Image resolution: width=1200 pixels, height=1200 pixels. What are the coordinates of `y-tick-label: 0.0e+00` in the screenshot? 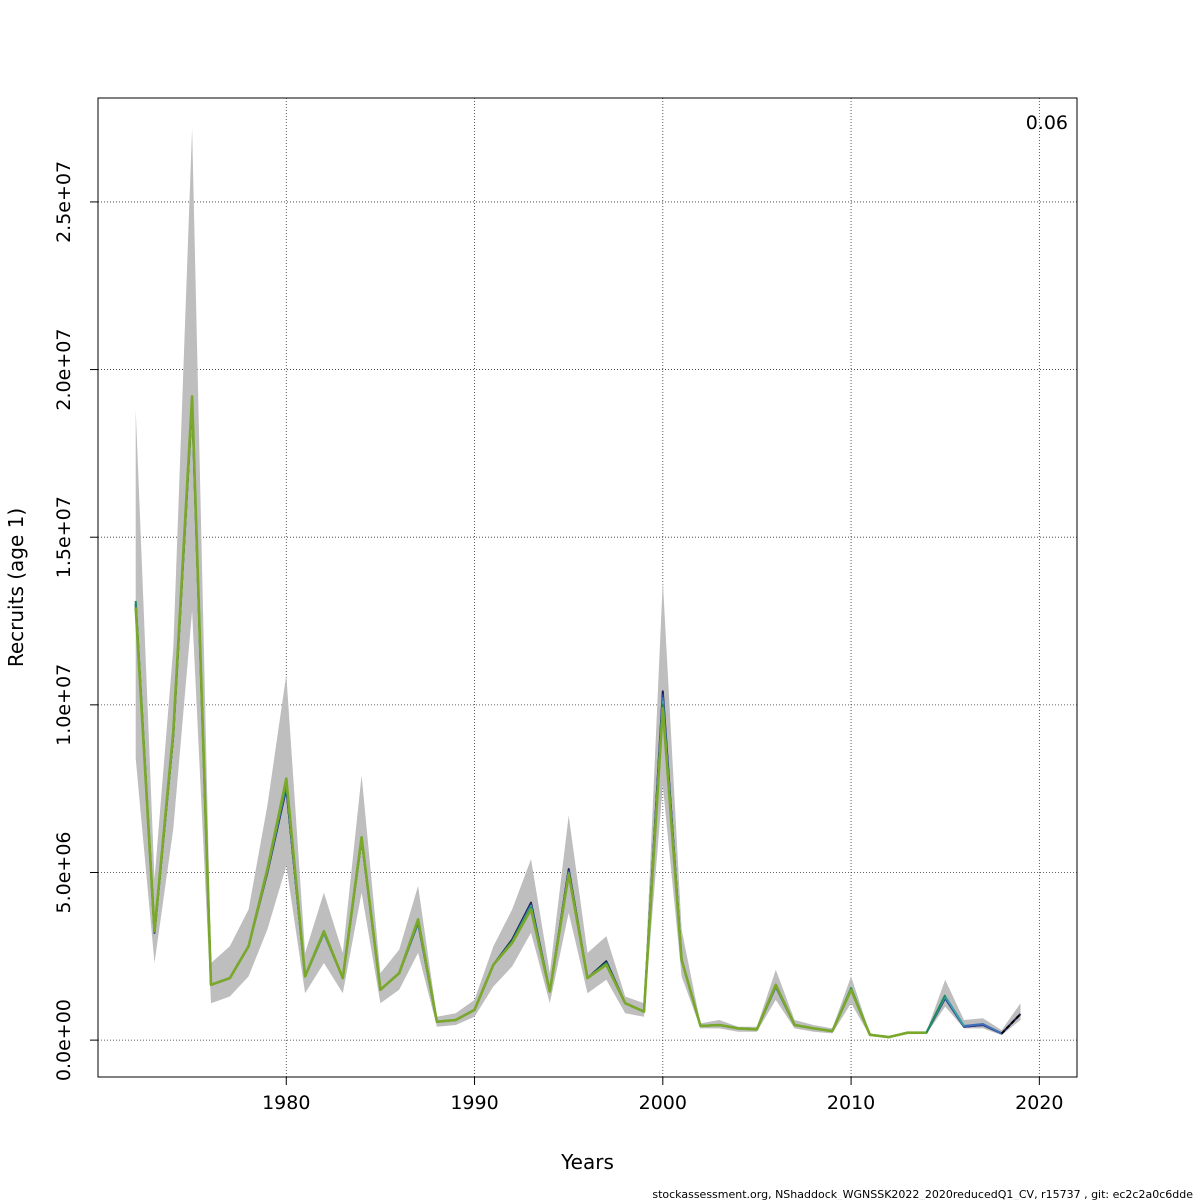 It's located at (64, 1040).